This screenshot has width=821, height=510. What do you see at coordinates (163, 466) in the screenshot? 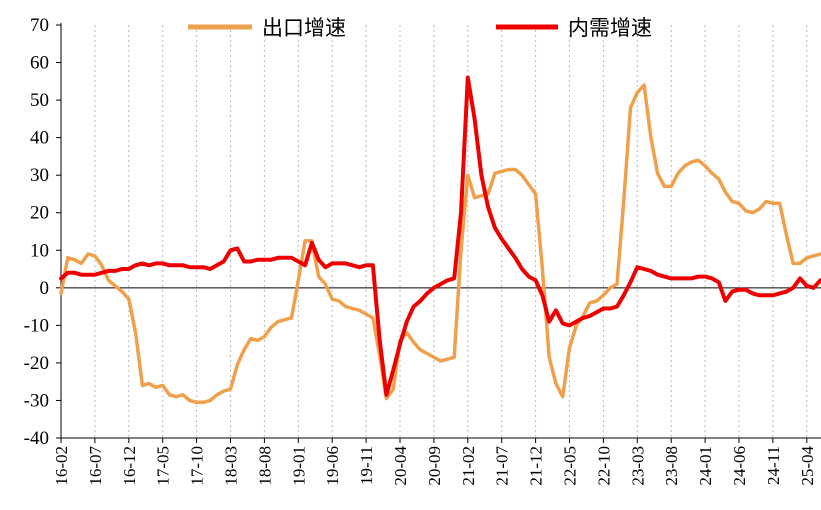
I see `x-tick-label: 17-05` at bounding box center [163, 466].